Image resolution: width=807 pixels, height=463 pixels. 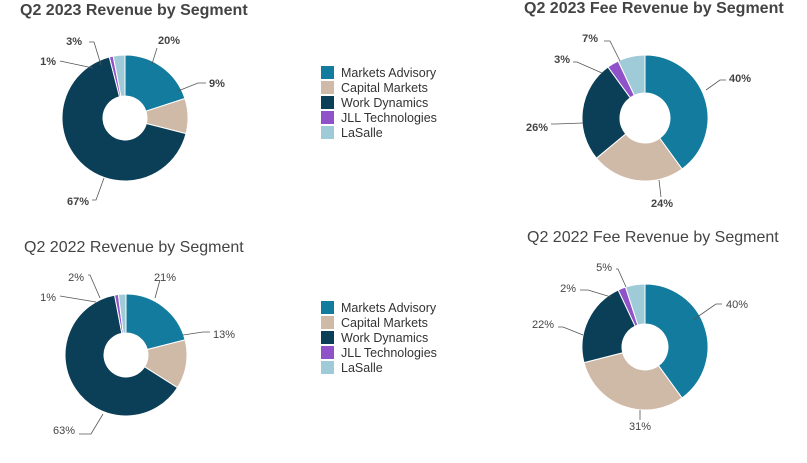 I want to click on data-label-jll-technologies: 2%, so click(x=568, y=289).